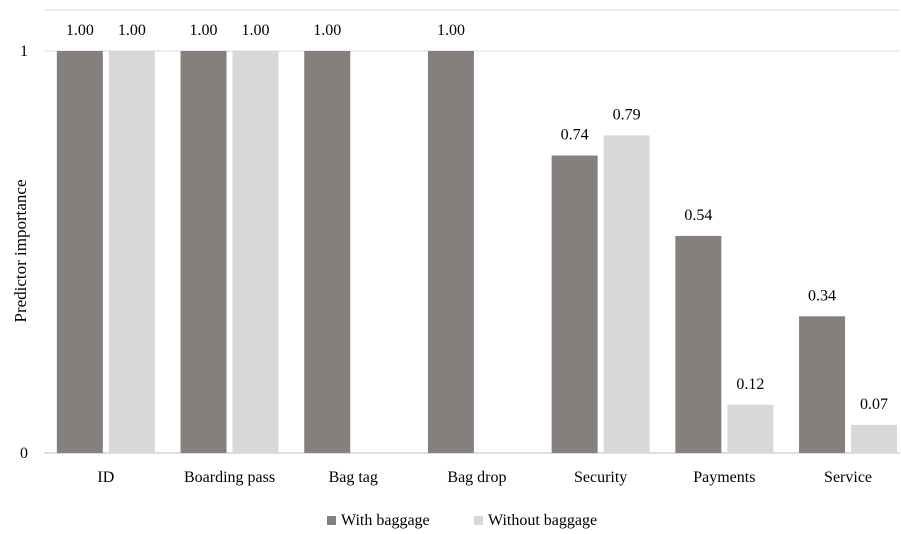 The height and width of the screenshot is (534, 901). I want to click on data-label: 0.34, so click(822, 295).